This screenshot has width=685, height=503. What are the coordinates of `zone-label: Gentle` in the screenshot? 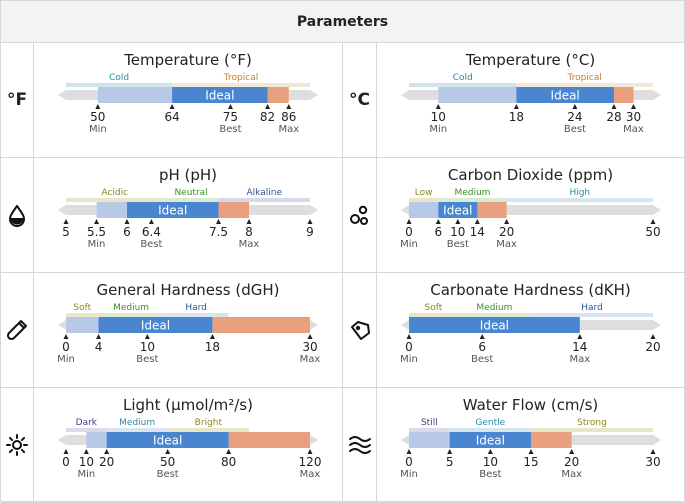 It's located at (490, 423).